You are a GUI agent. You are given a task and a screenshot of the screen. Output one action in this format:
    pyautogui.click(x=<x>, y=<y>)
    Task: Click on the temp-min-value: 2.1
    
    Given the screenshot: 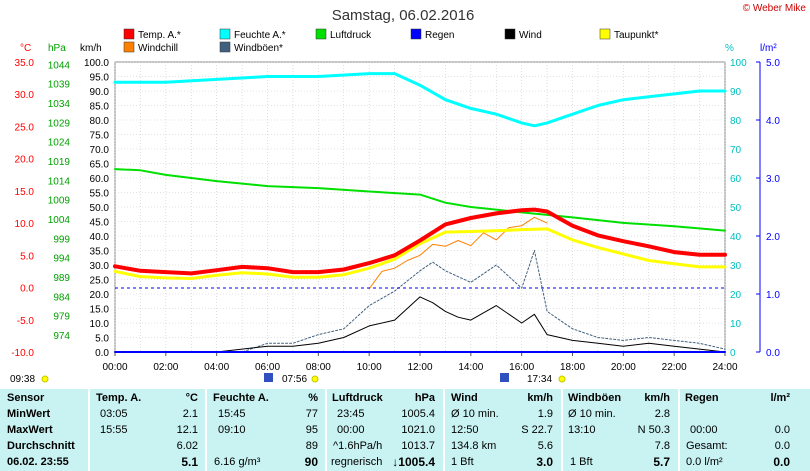 What is the action you would take?
    pyautogui.click(x=190, y=414)
    